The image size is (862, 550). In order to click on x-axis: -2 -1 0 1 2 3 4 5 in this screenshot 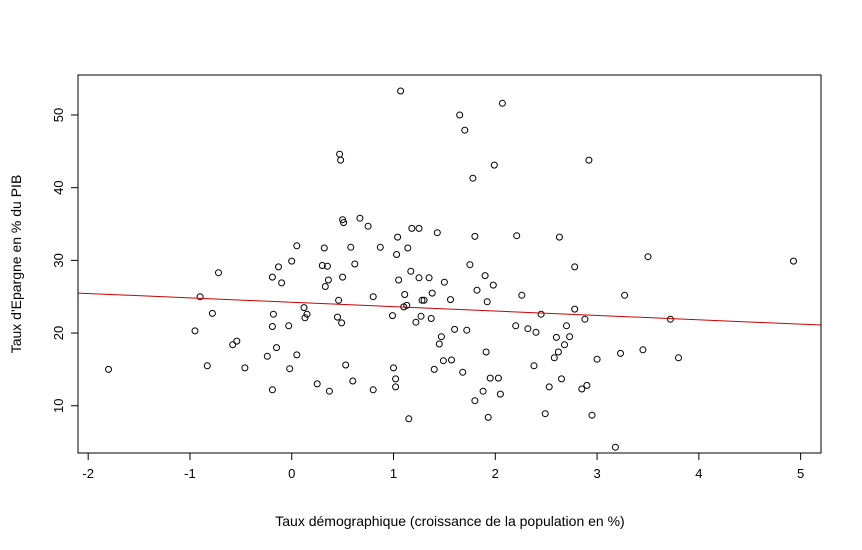, I will do `click(443, 466)`.